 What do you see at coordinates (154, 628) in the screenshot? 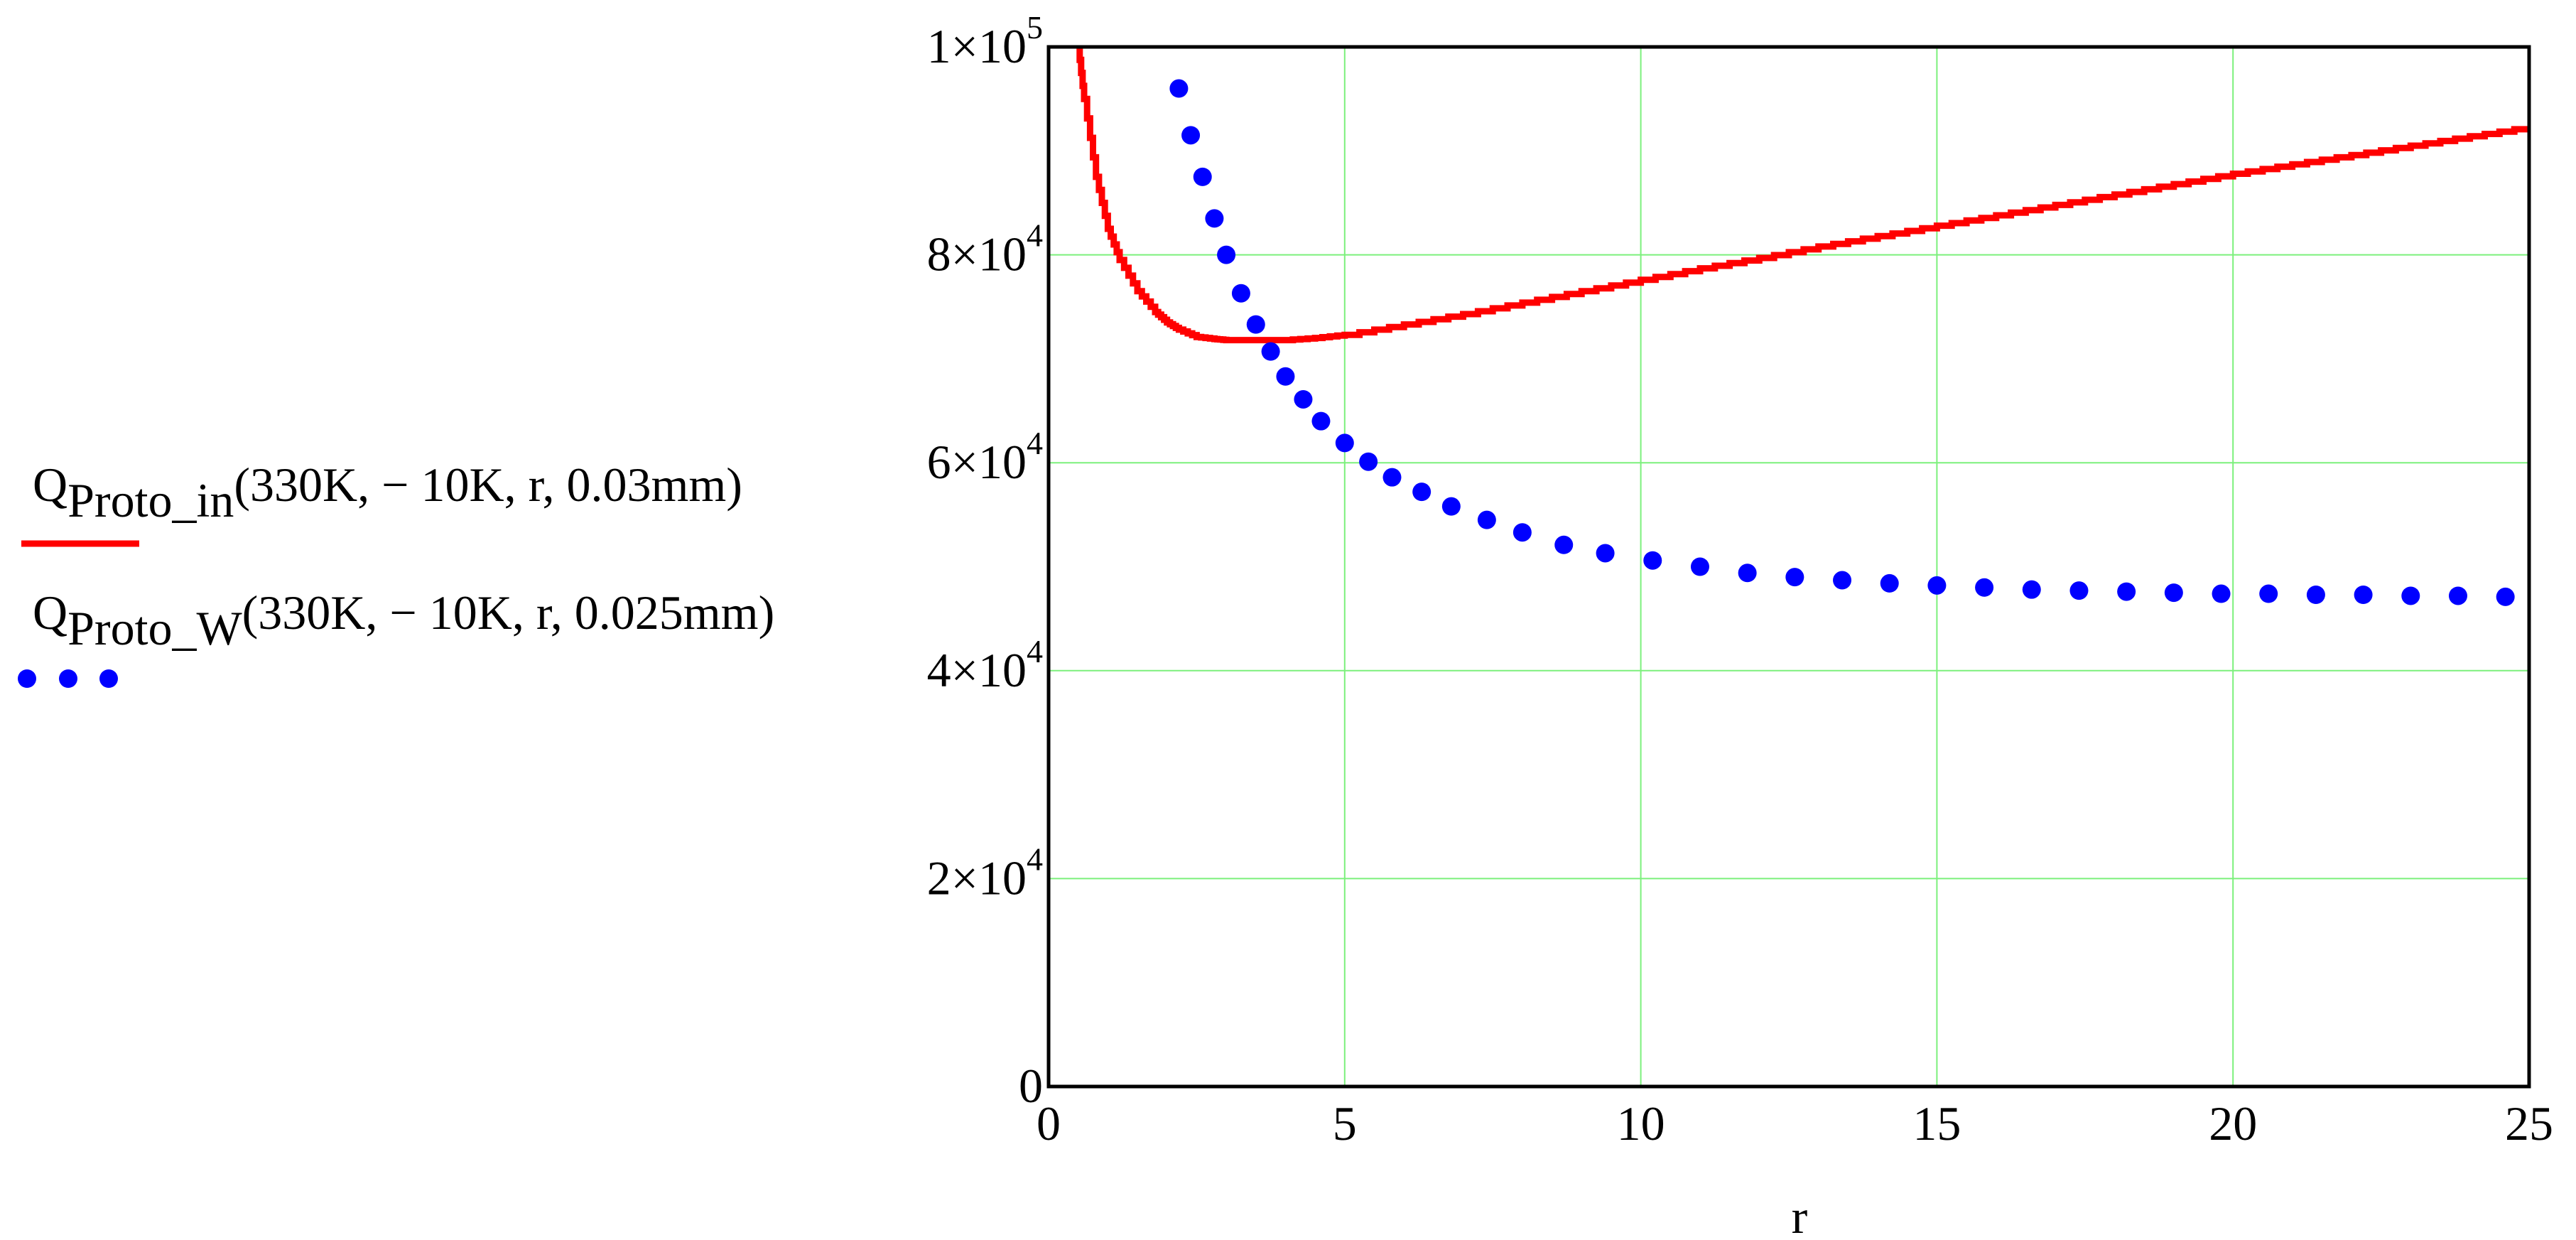
I see `legend-2-sub: Proto_W` at bounding box center [154, 628].